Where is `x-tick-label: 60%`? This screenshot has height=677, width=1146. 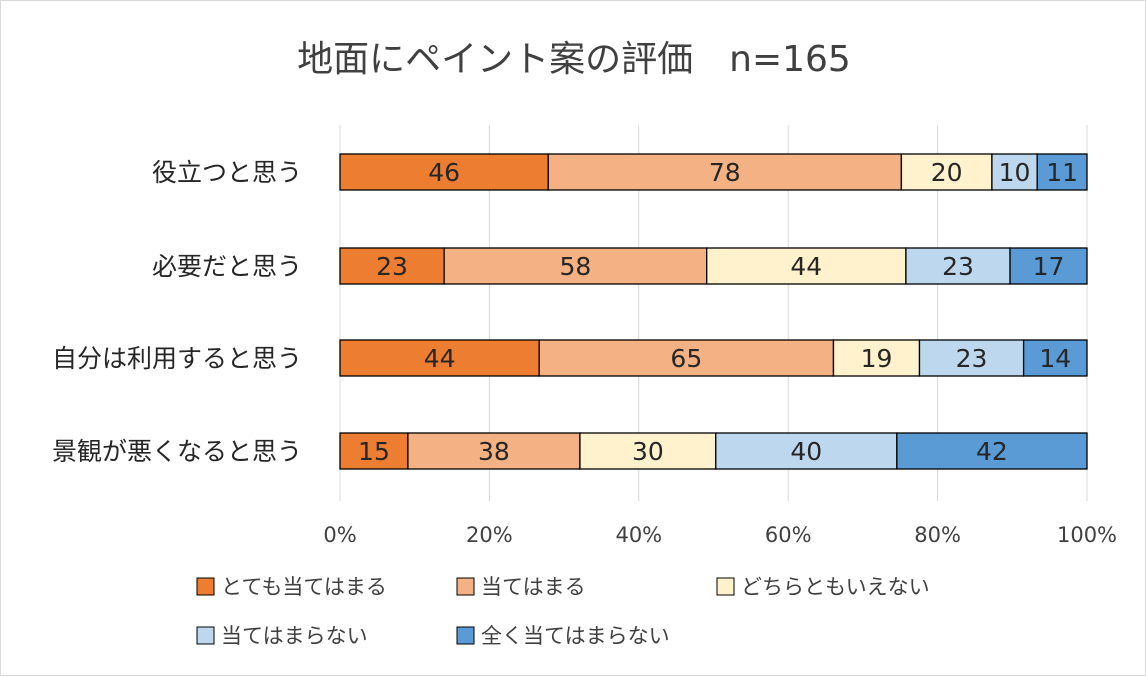 x-tick-label: 60% is located at coordinates (788, 535).